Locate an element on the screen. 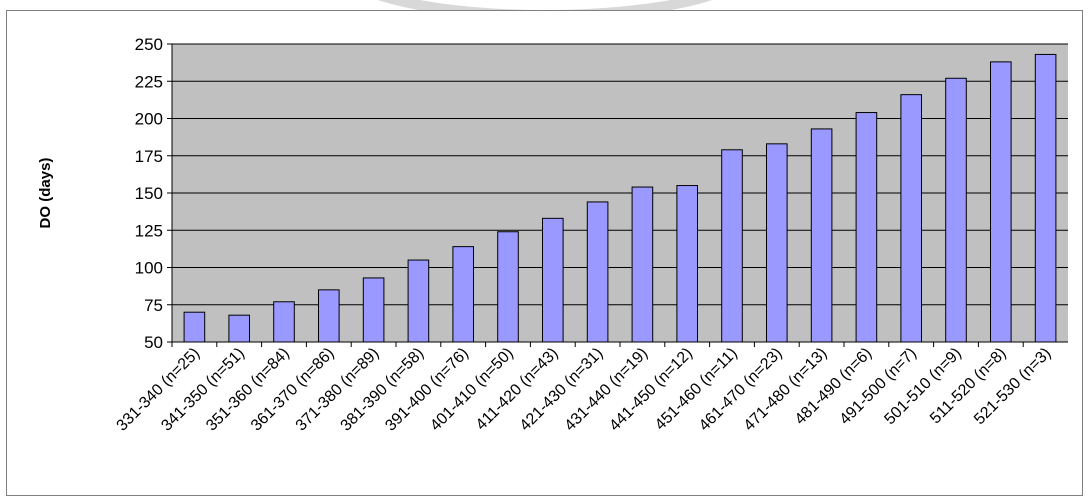 This screenshot has height=502, width=1089. y-tick-label: 125 is located at coordinates (149, 230).